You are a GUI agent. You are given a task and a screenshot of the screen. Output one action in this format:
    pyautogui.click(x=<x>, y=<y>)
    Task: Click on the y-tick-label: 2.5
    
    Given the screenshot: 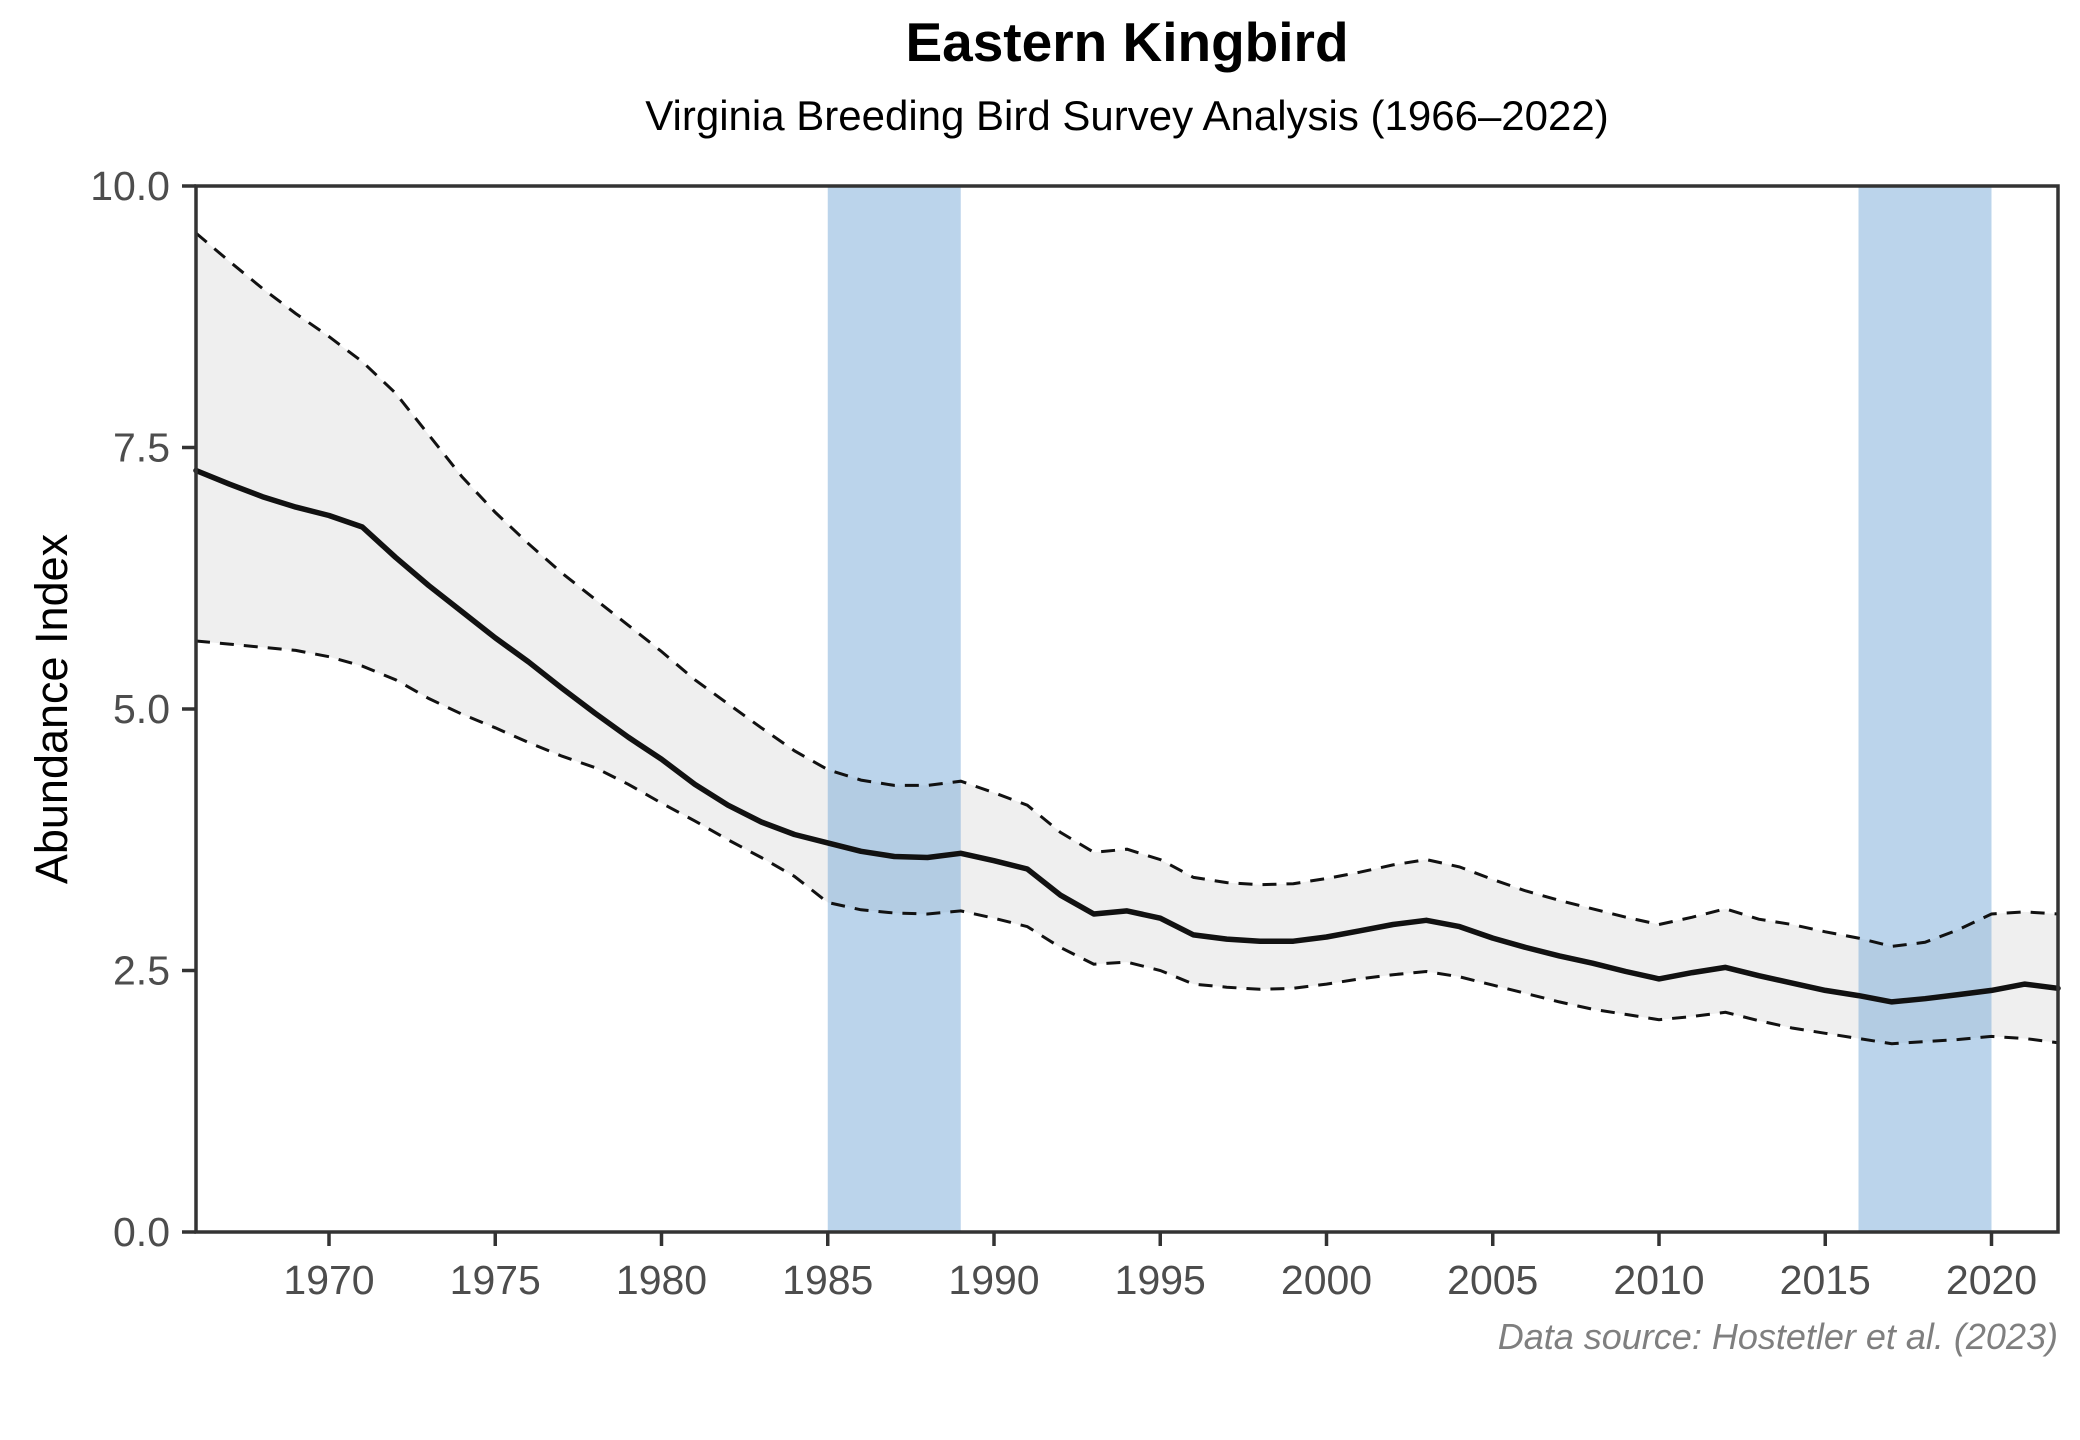 What is the action you would take?
    pyautogui.click(x=141, y=971)
    